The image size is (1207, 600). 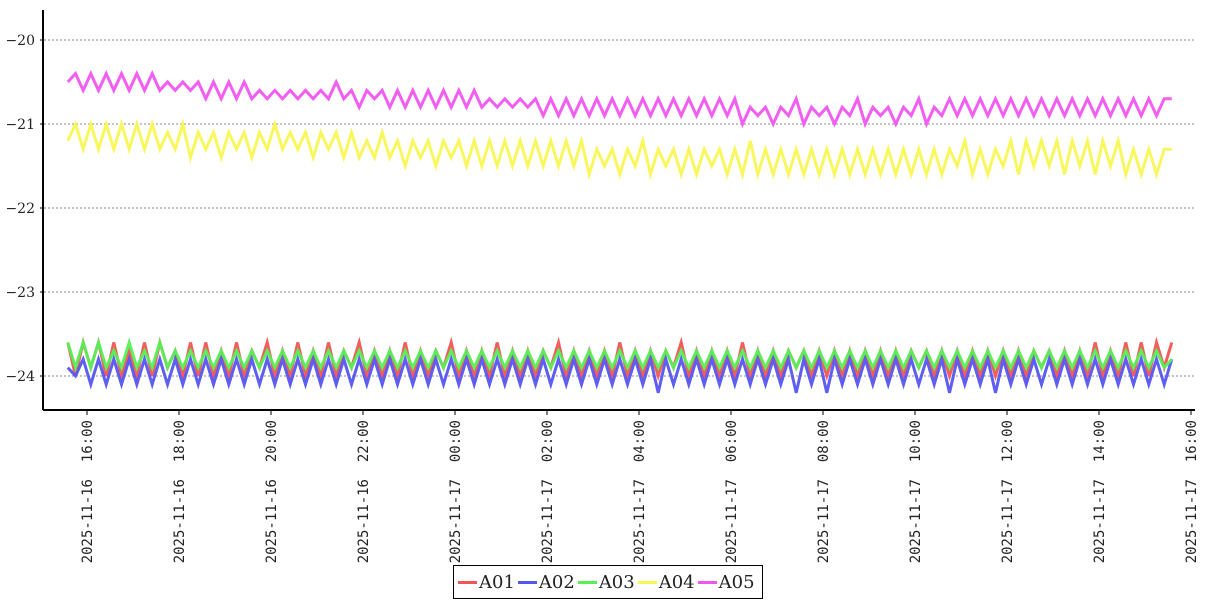 I want to click on legend-label: A01, so click(x=497, y=582).